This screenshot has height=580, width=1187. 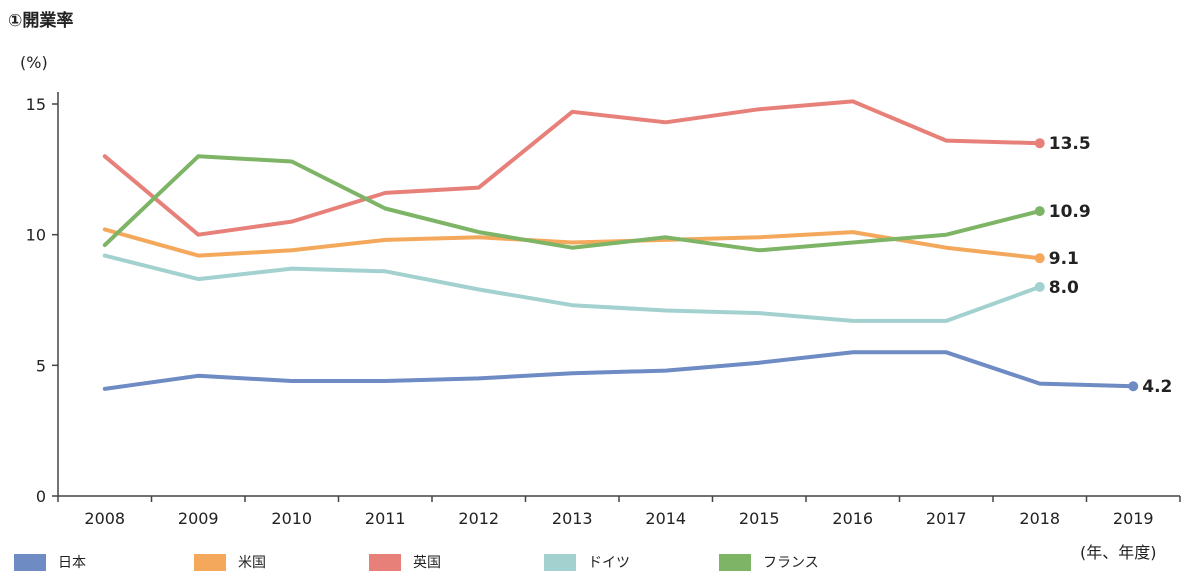 What do you see at coordinates (665, 518) in the screenshot?
I see `x-tick-label: 2014` at bounding box center [665, 518].